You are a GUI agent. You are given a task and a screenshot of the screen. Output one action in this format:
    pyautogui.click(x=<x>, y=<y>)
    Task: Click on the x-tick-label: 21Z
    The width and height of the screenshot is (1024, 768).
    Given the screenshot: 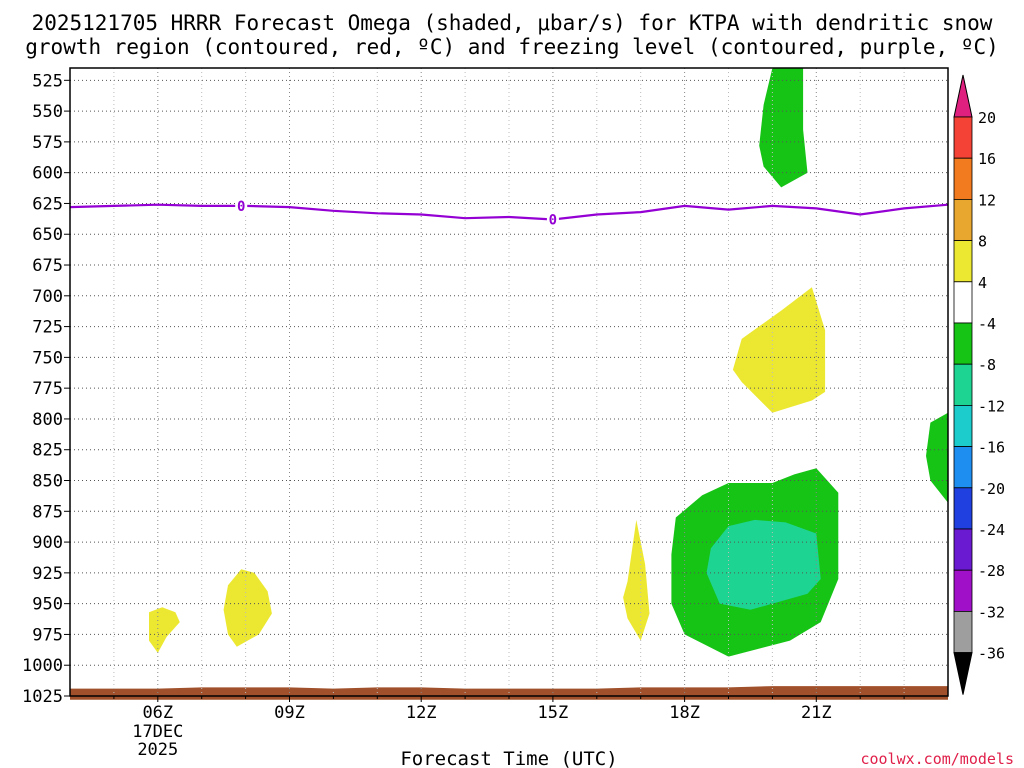 What is the action you would take?
    pyautogui.click(x=816, y=713)
    